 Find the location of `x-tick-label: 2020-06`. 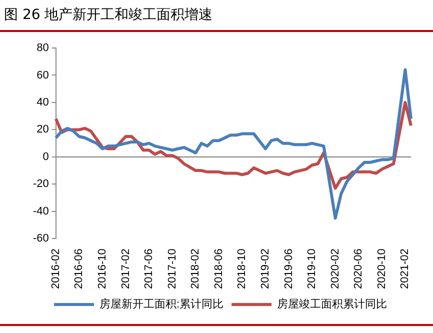

x-tick-label: 2020-06 is located at coordinates (358, 269).